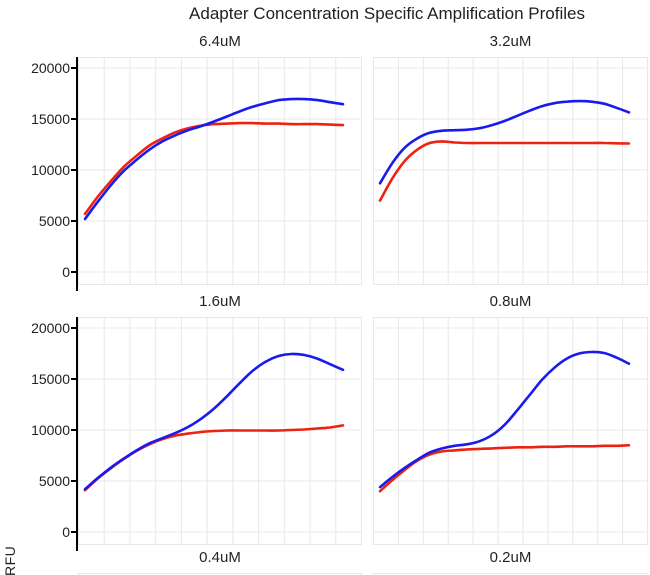 The height and width of the screenshot is (575, 650). Describe the element at coordinates (220, 557) in the screenshot. I see `facet-label-0.4uM: 0.4uM` at that location.